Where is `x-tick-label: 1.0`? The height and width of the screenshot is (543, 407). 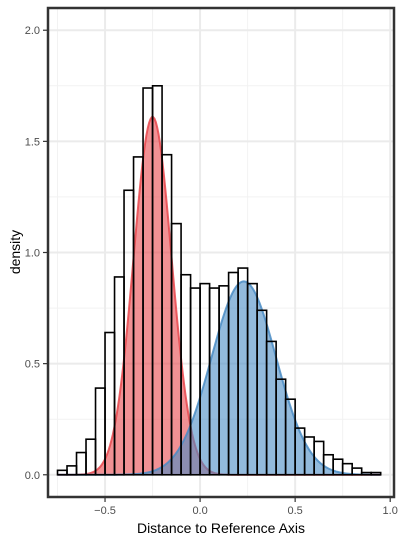
x-tick-label: 1.0 is located at coordinates (390, 511).